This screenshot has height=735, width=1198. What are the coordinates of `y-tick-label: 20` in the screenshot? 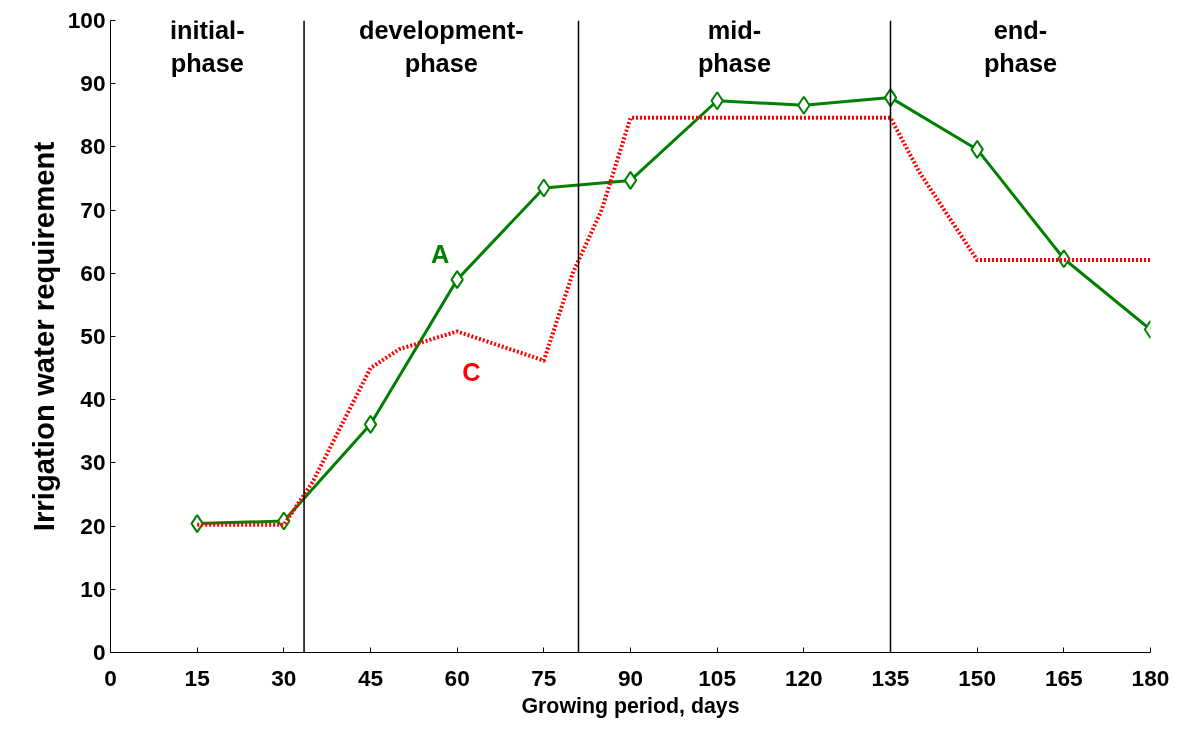 It's located at (93, 525).